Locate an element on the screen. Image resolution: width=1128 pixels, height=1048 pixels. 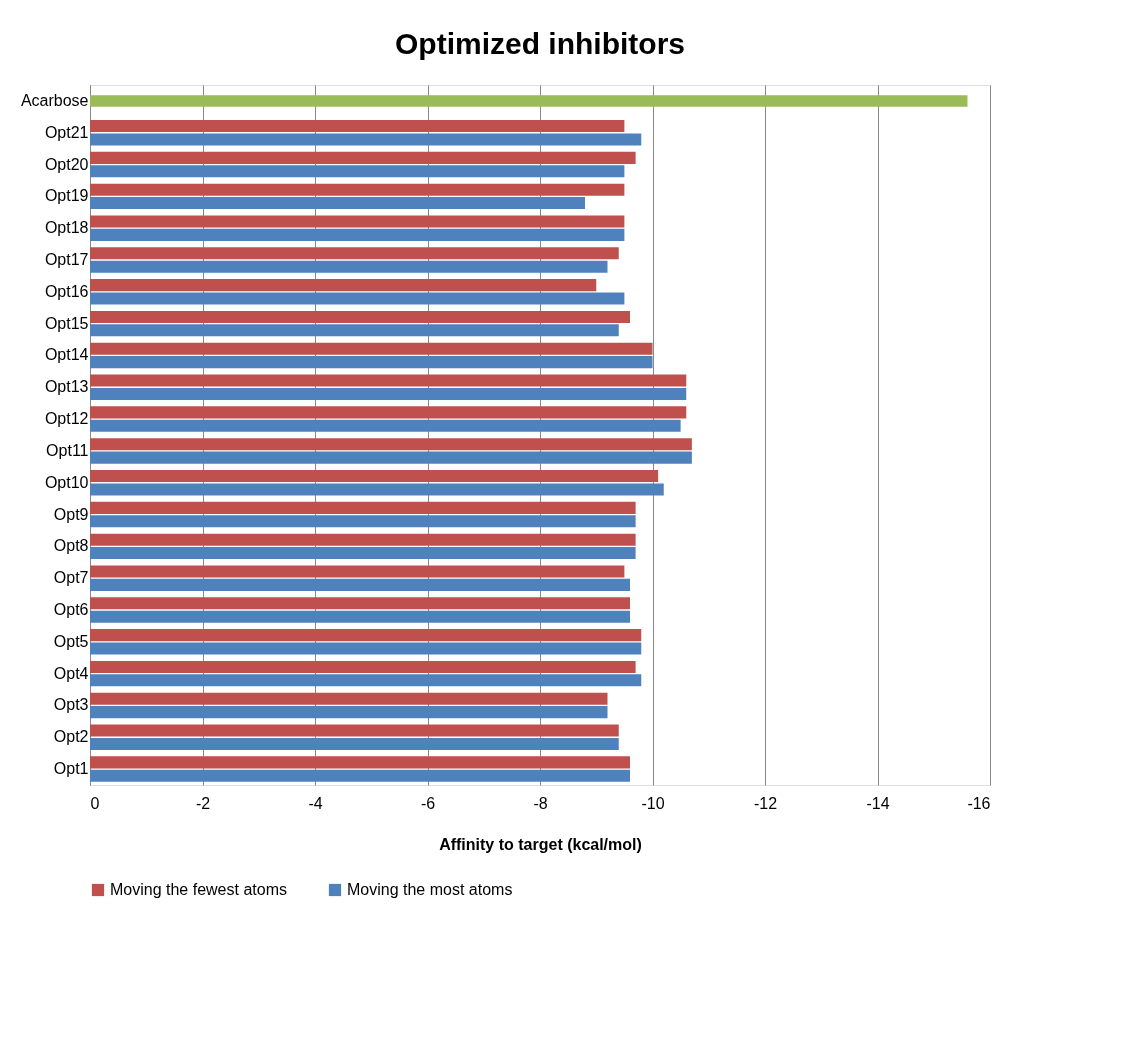
y-tick-label: Opt21 is located at coordinates (66, 132).